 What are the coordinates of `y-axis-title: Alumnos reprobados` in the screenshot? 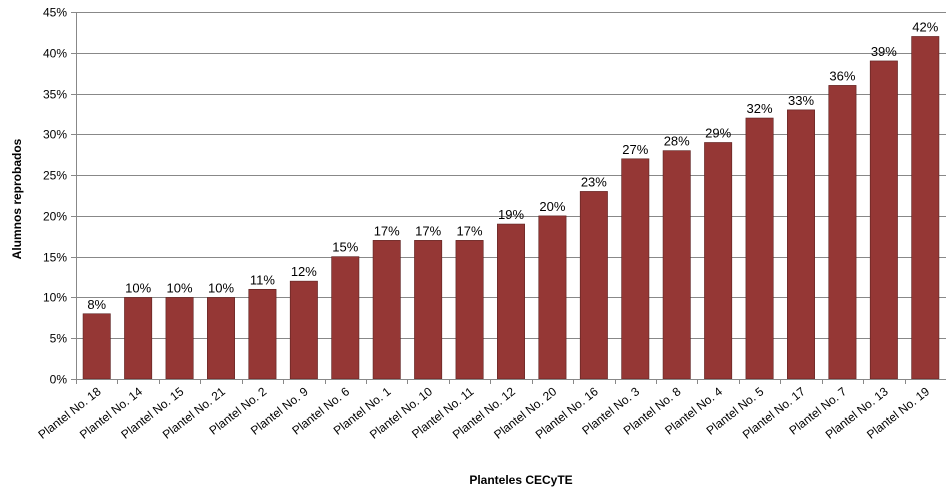 It's located at (17, 198).